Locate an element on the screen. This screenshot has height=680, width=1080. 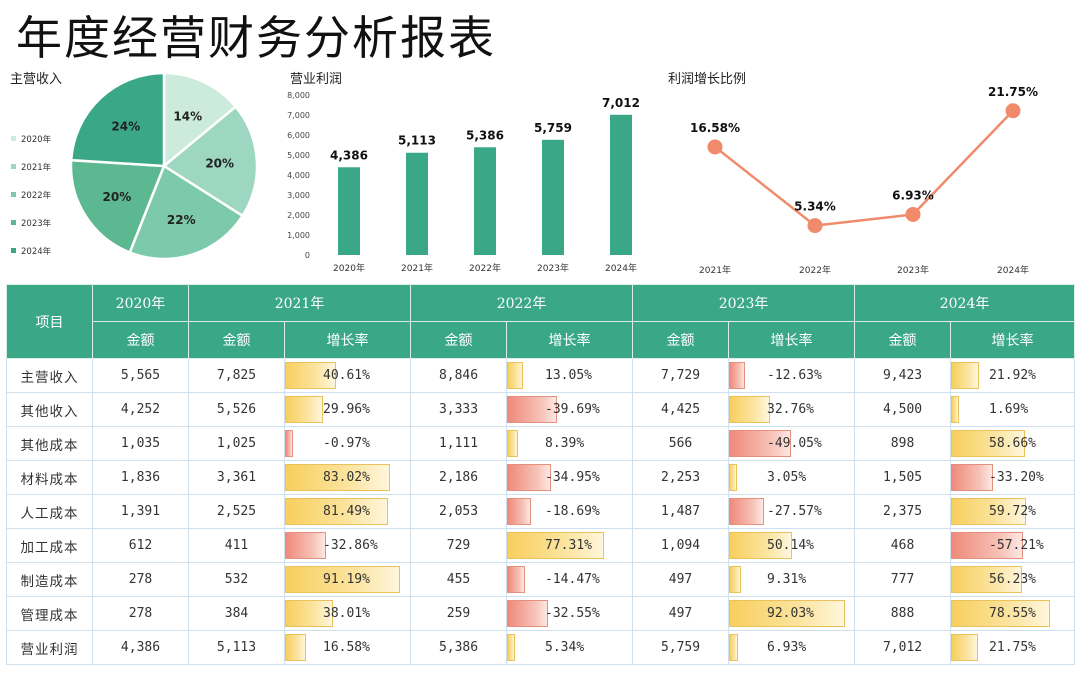
rate-value: 59.72% is located at coordinates (1013, 511).